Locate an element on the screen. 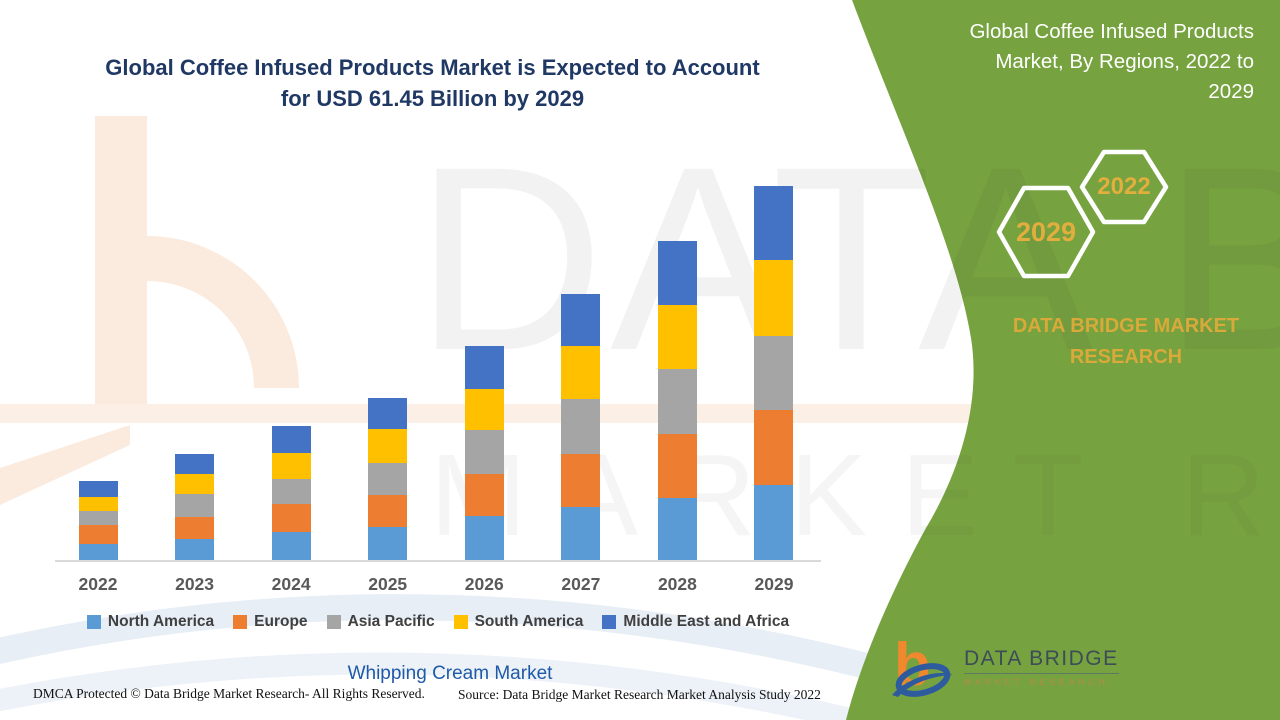  legend-swatch-middle-east-and-africa is located at coordinates (609, 622).